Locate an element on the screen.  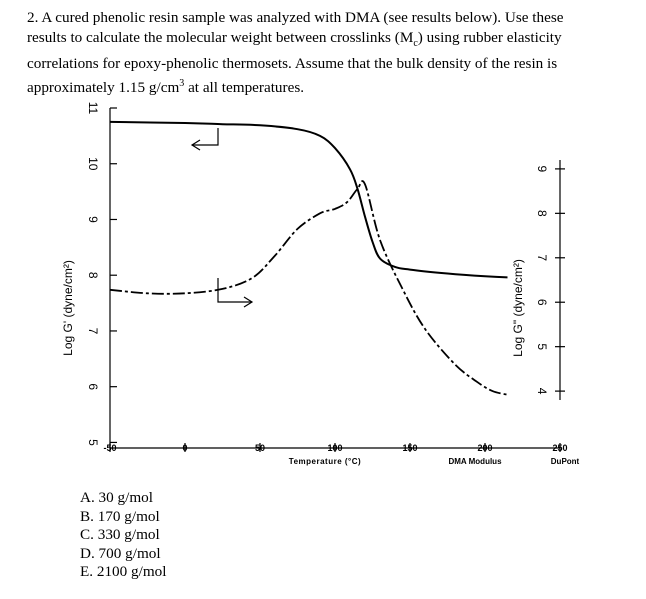
answer-d: D. 700 g/mol is located at coordinates (120, 553).